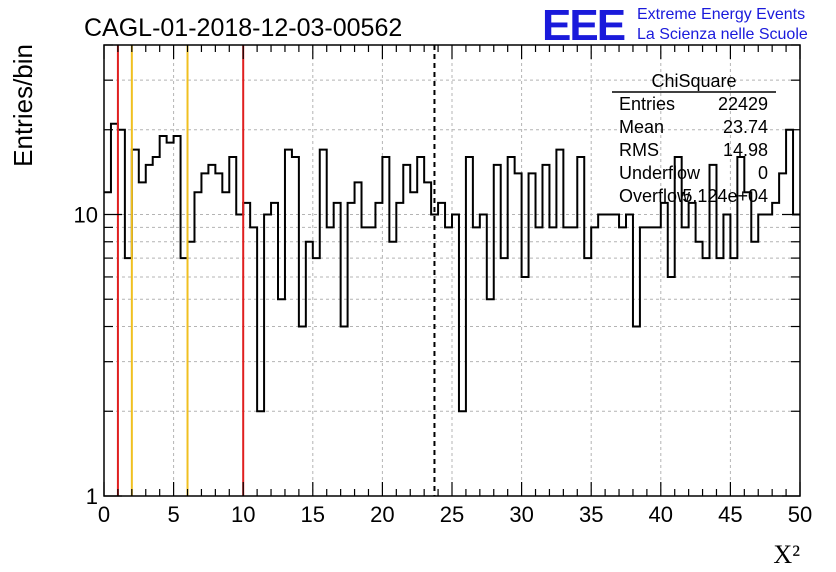  Describe the element at coordinates (313, 514) in the screenshot. I see `x-tick-label: 15` at that location.